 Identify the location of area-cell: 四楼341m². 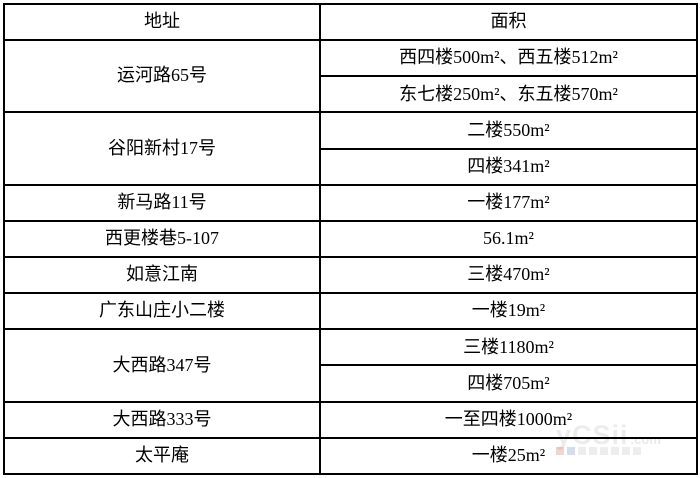
(508, 166).